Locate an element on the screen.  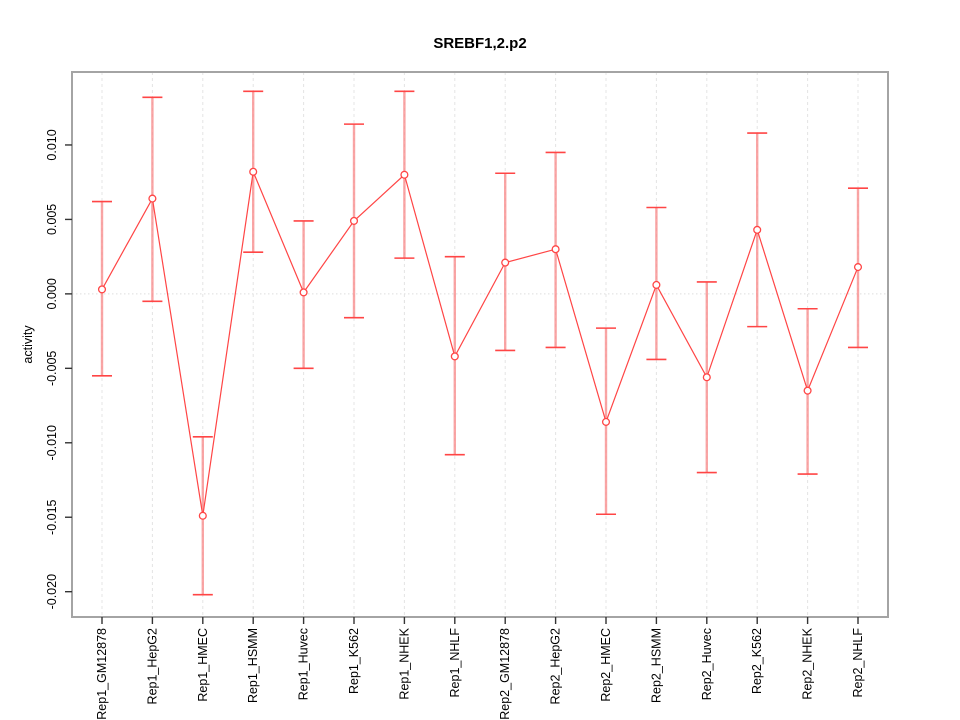
x-tick-label: Rep2_NHEK is located at coordinates (808, 663).